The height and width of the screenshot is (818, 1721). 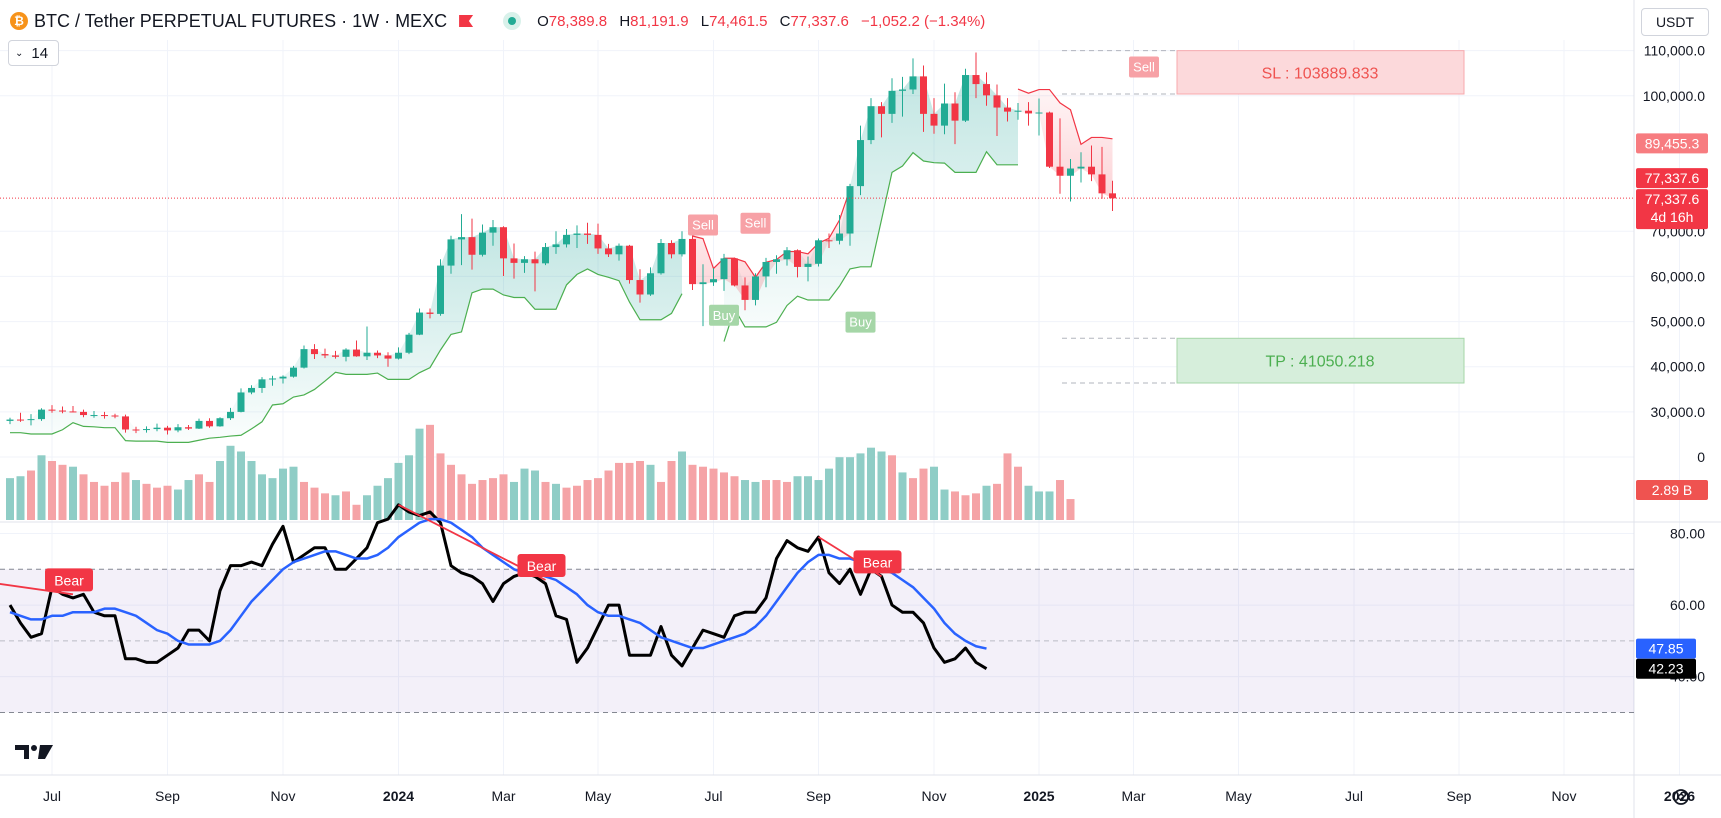 I want to click on tp-label: TP : 41050.218, so click(x=1319, y=362).